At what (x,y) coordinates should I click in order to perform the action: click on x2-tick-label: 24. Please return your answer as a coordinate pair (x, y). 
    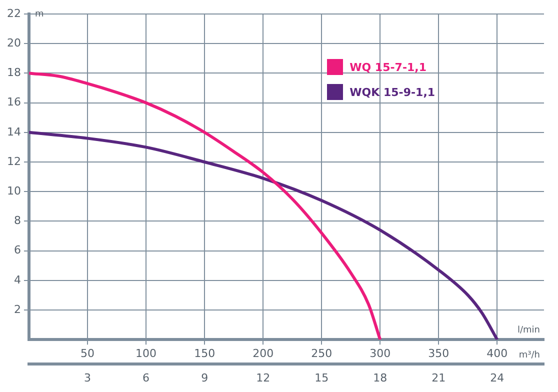
    Looking at the image, I should click on (497, 377).